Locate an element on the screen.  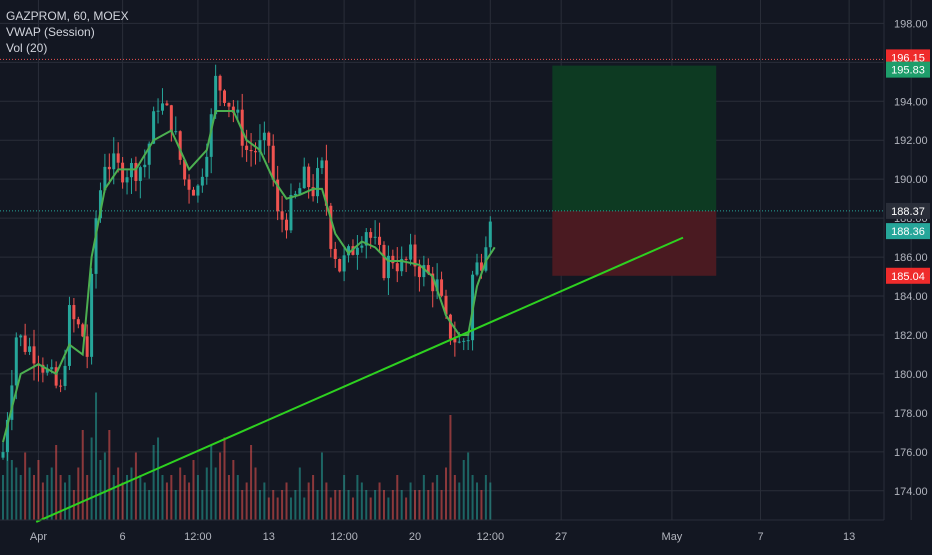
x-tick-label: 12:00 is located at coordinates (491, 537).